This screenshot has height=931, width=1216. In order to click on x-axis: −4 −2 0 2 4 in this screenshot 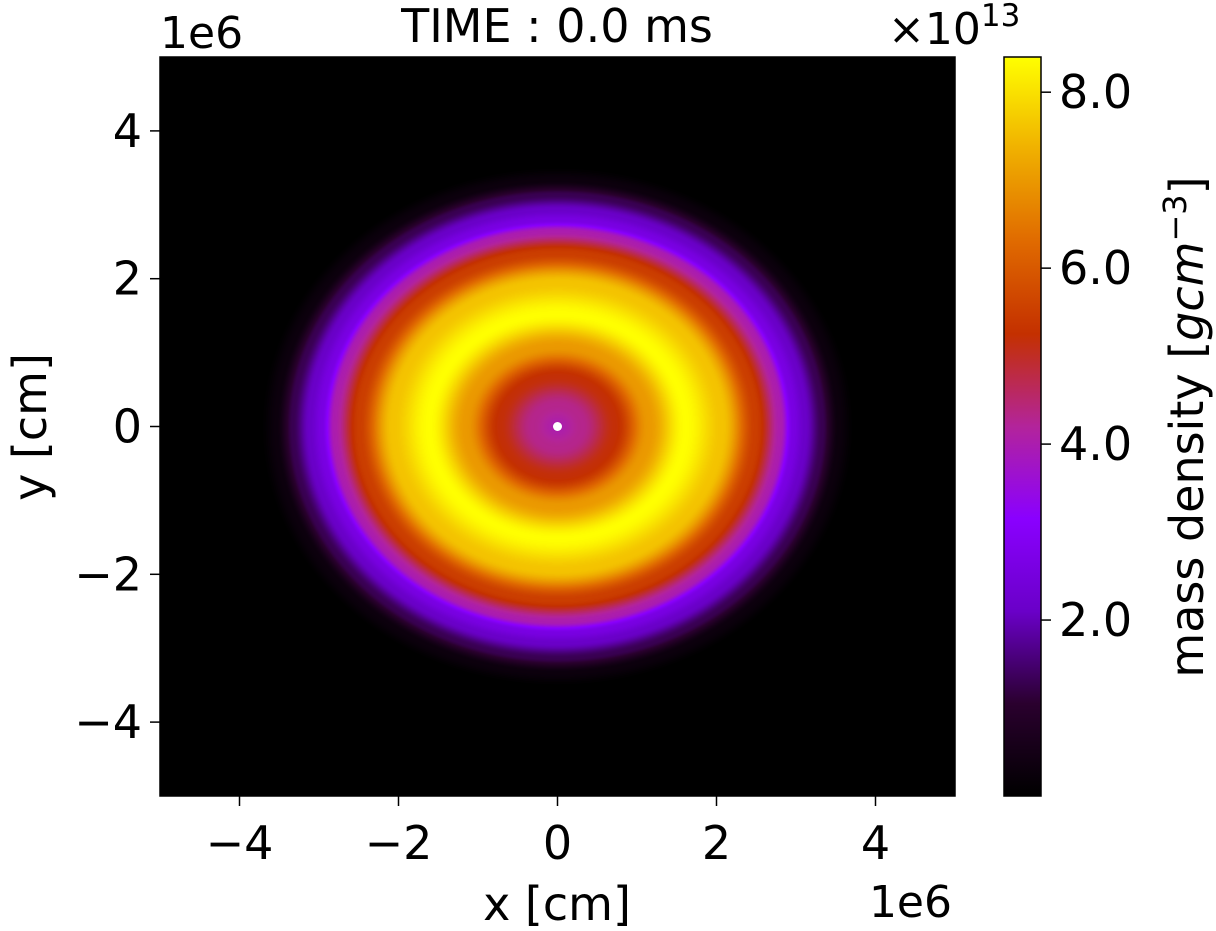, I will do `click(548, 833)`.